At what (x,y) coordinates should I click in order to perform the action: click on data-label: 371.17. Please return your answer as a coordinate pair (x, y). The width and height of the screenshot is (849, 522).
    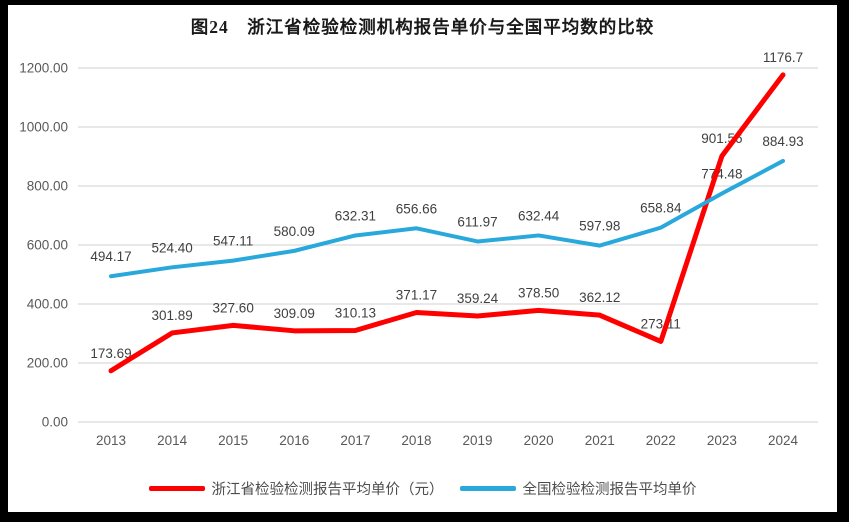
    Looking at the image, I should click on (416, 295).